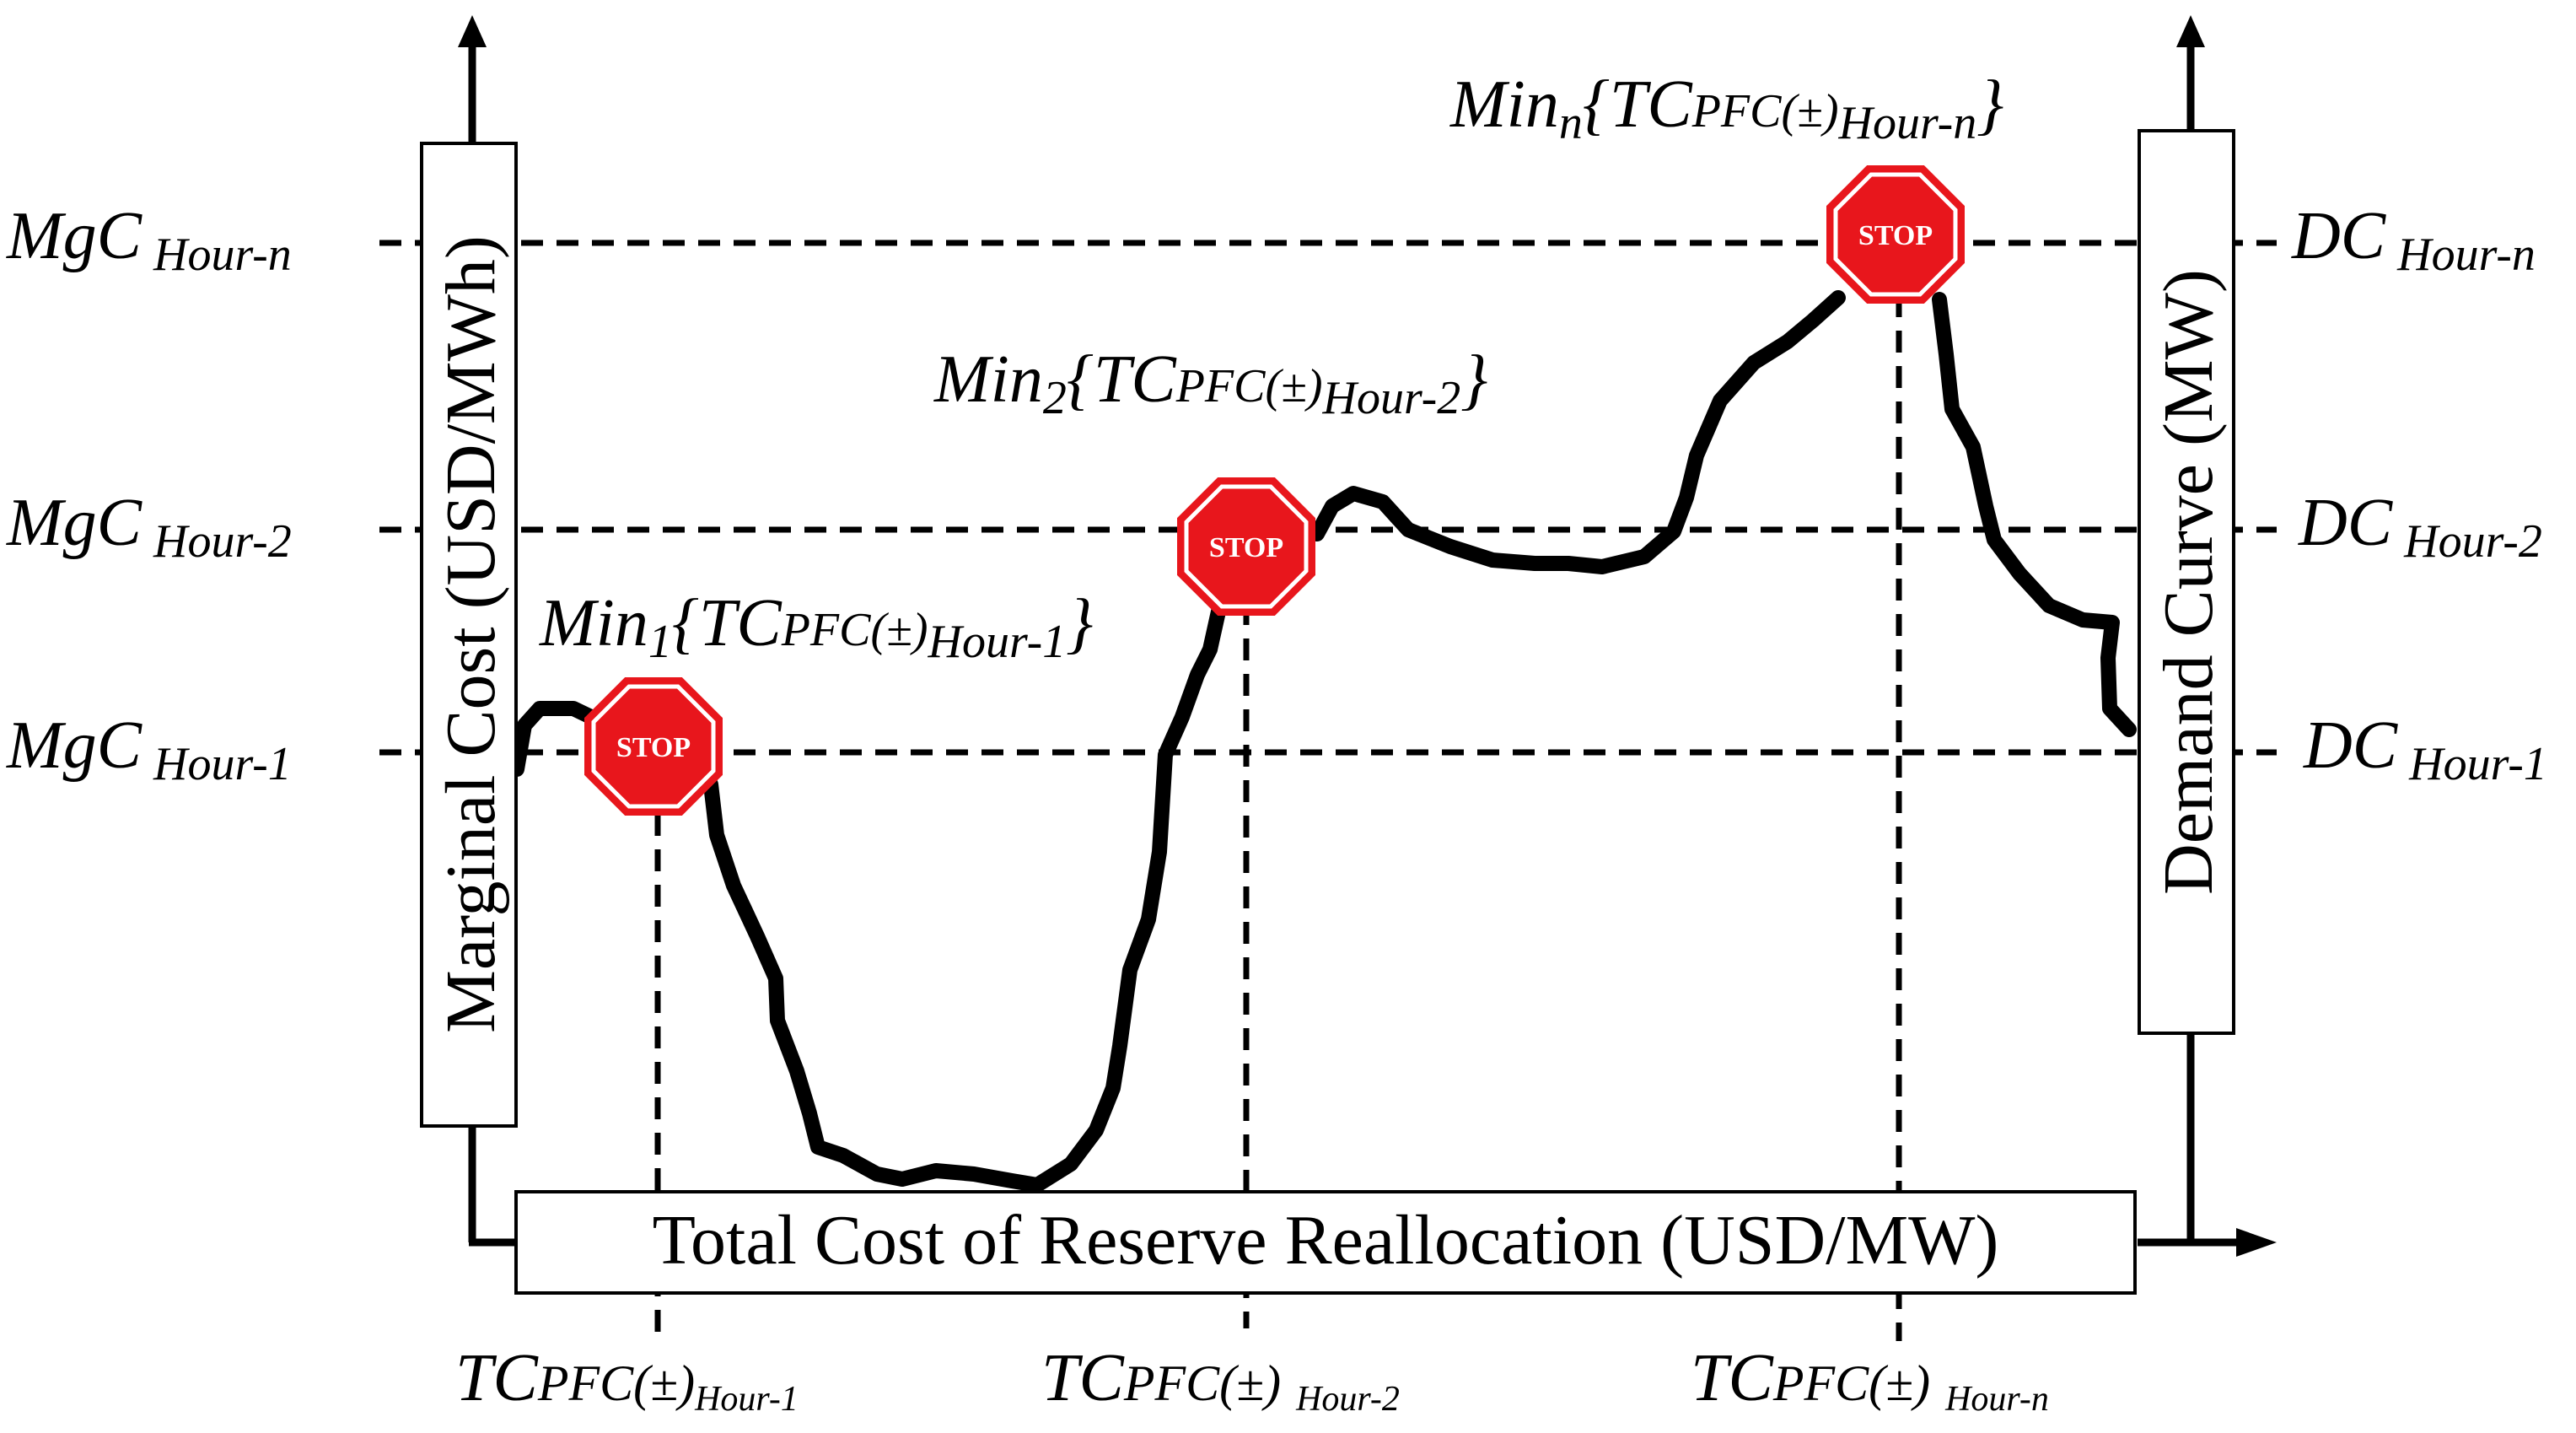  I want to click on stop-sign-hour-n-text: STOP, so click(1896, 235).